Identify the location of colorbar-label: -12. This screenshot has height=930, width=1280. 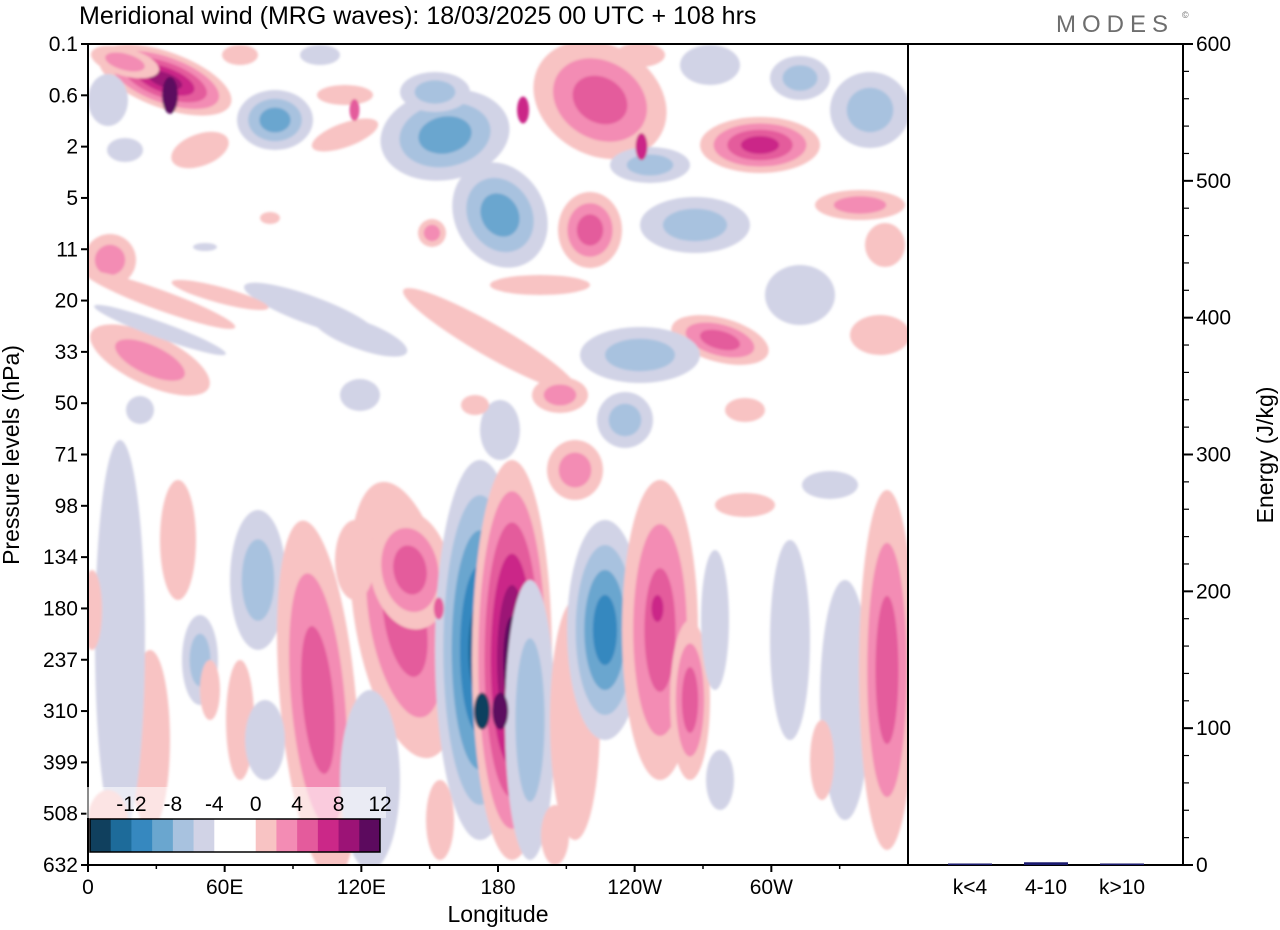
(131, 804).